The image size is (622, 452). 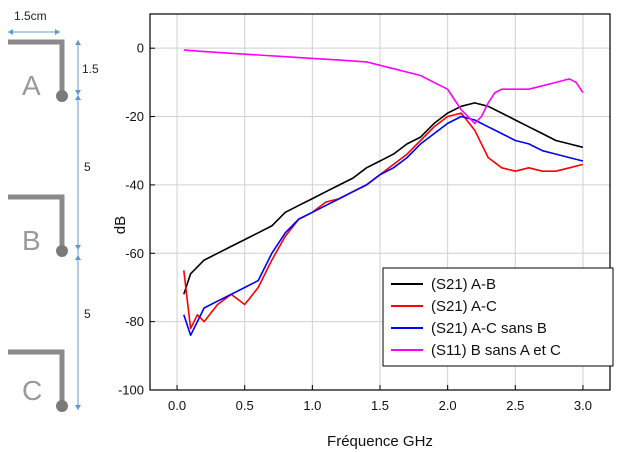 What do you see at coordinates (448, 405) in the screenshot?
I see `x-tick-label: 2.0` at bounding box center [448, 405].